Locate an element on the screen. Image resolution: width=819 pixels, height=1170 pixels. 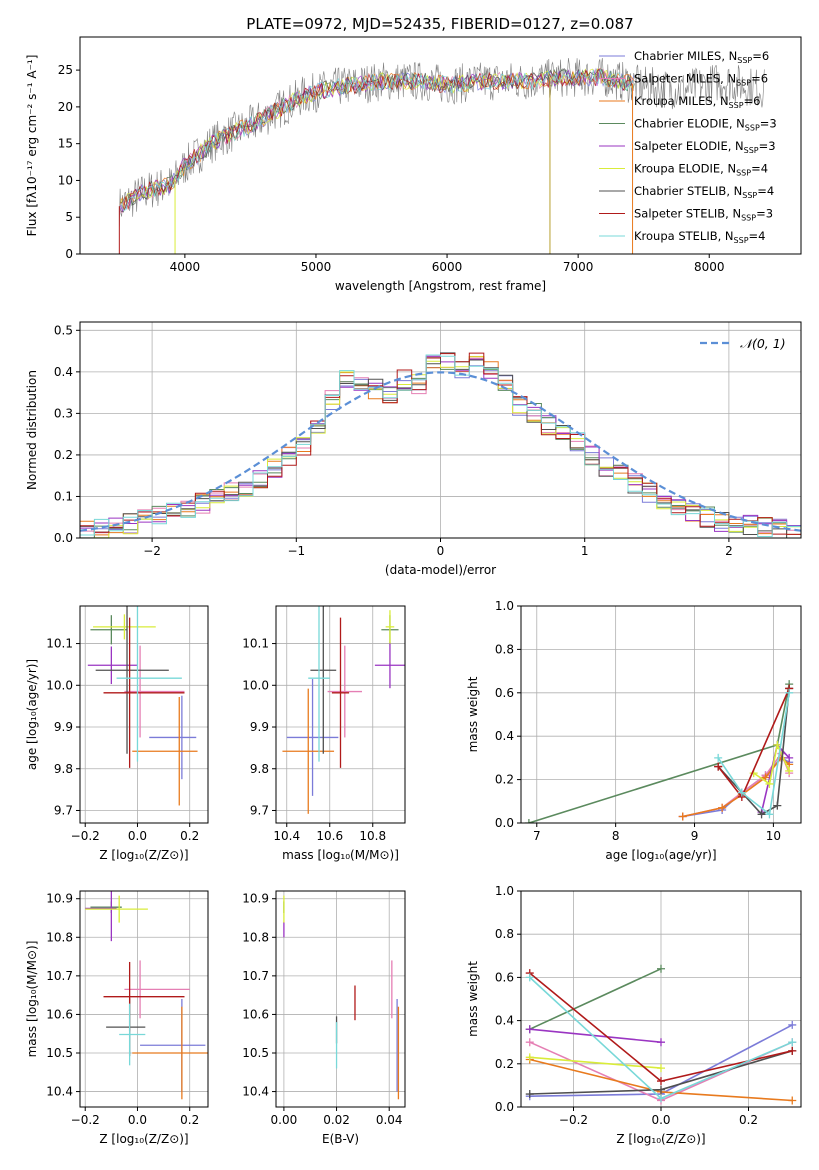
y-tick-label: 0.0 is located at coordinates (504, 823).